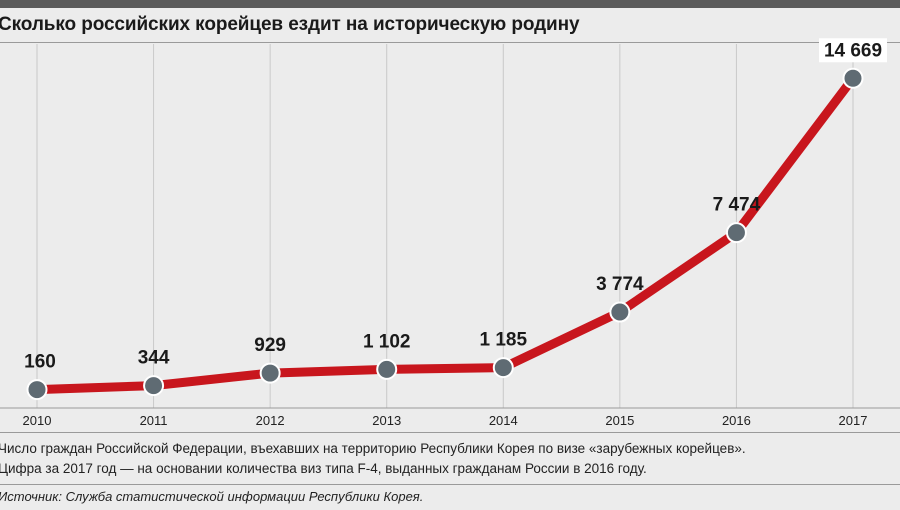  I want to click on x-tick-2016: 2016, so click(736, 420).